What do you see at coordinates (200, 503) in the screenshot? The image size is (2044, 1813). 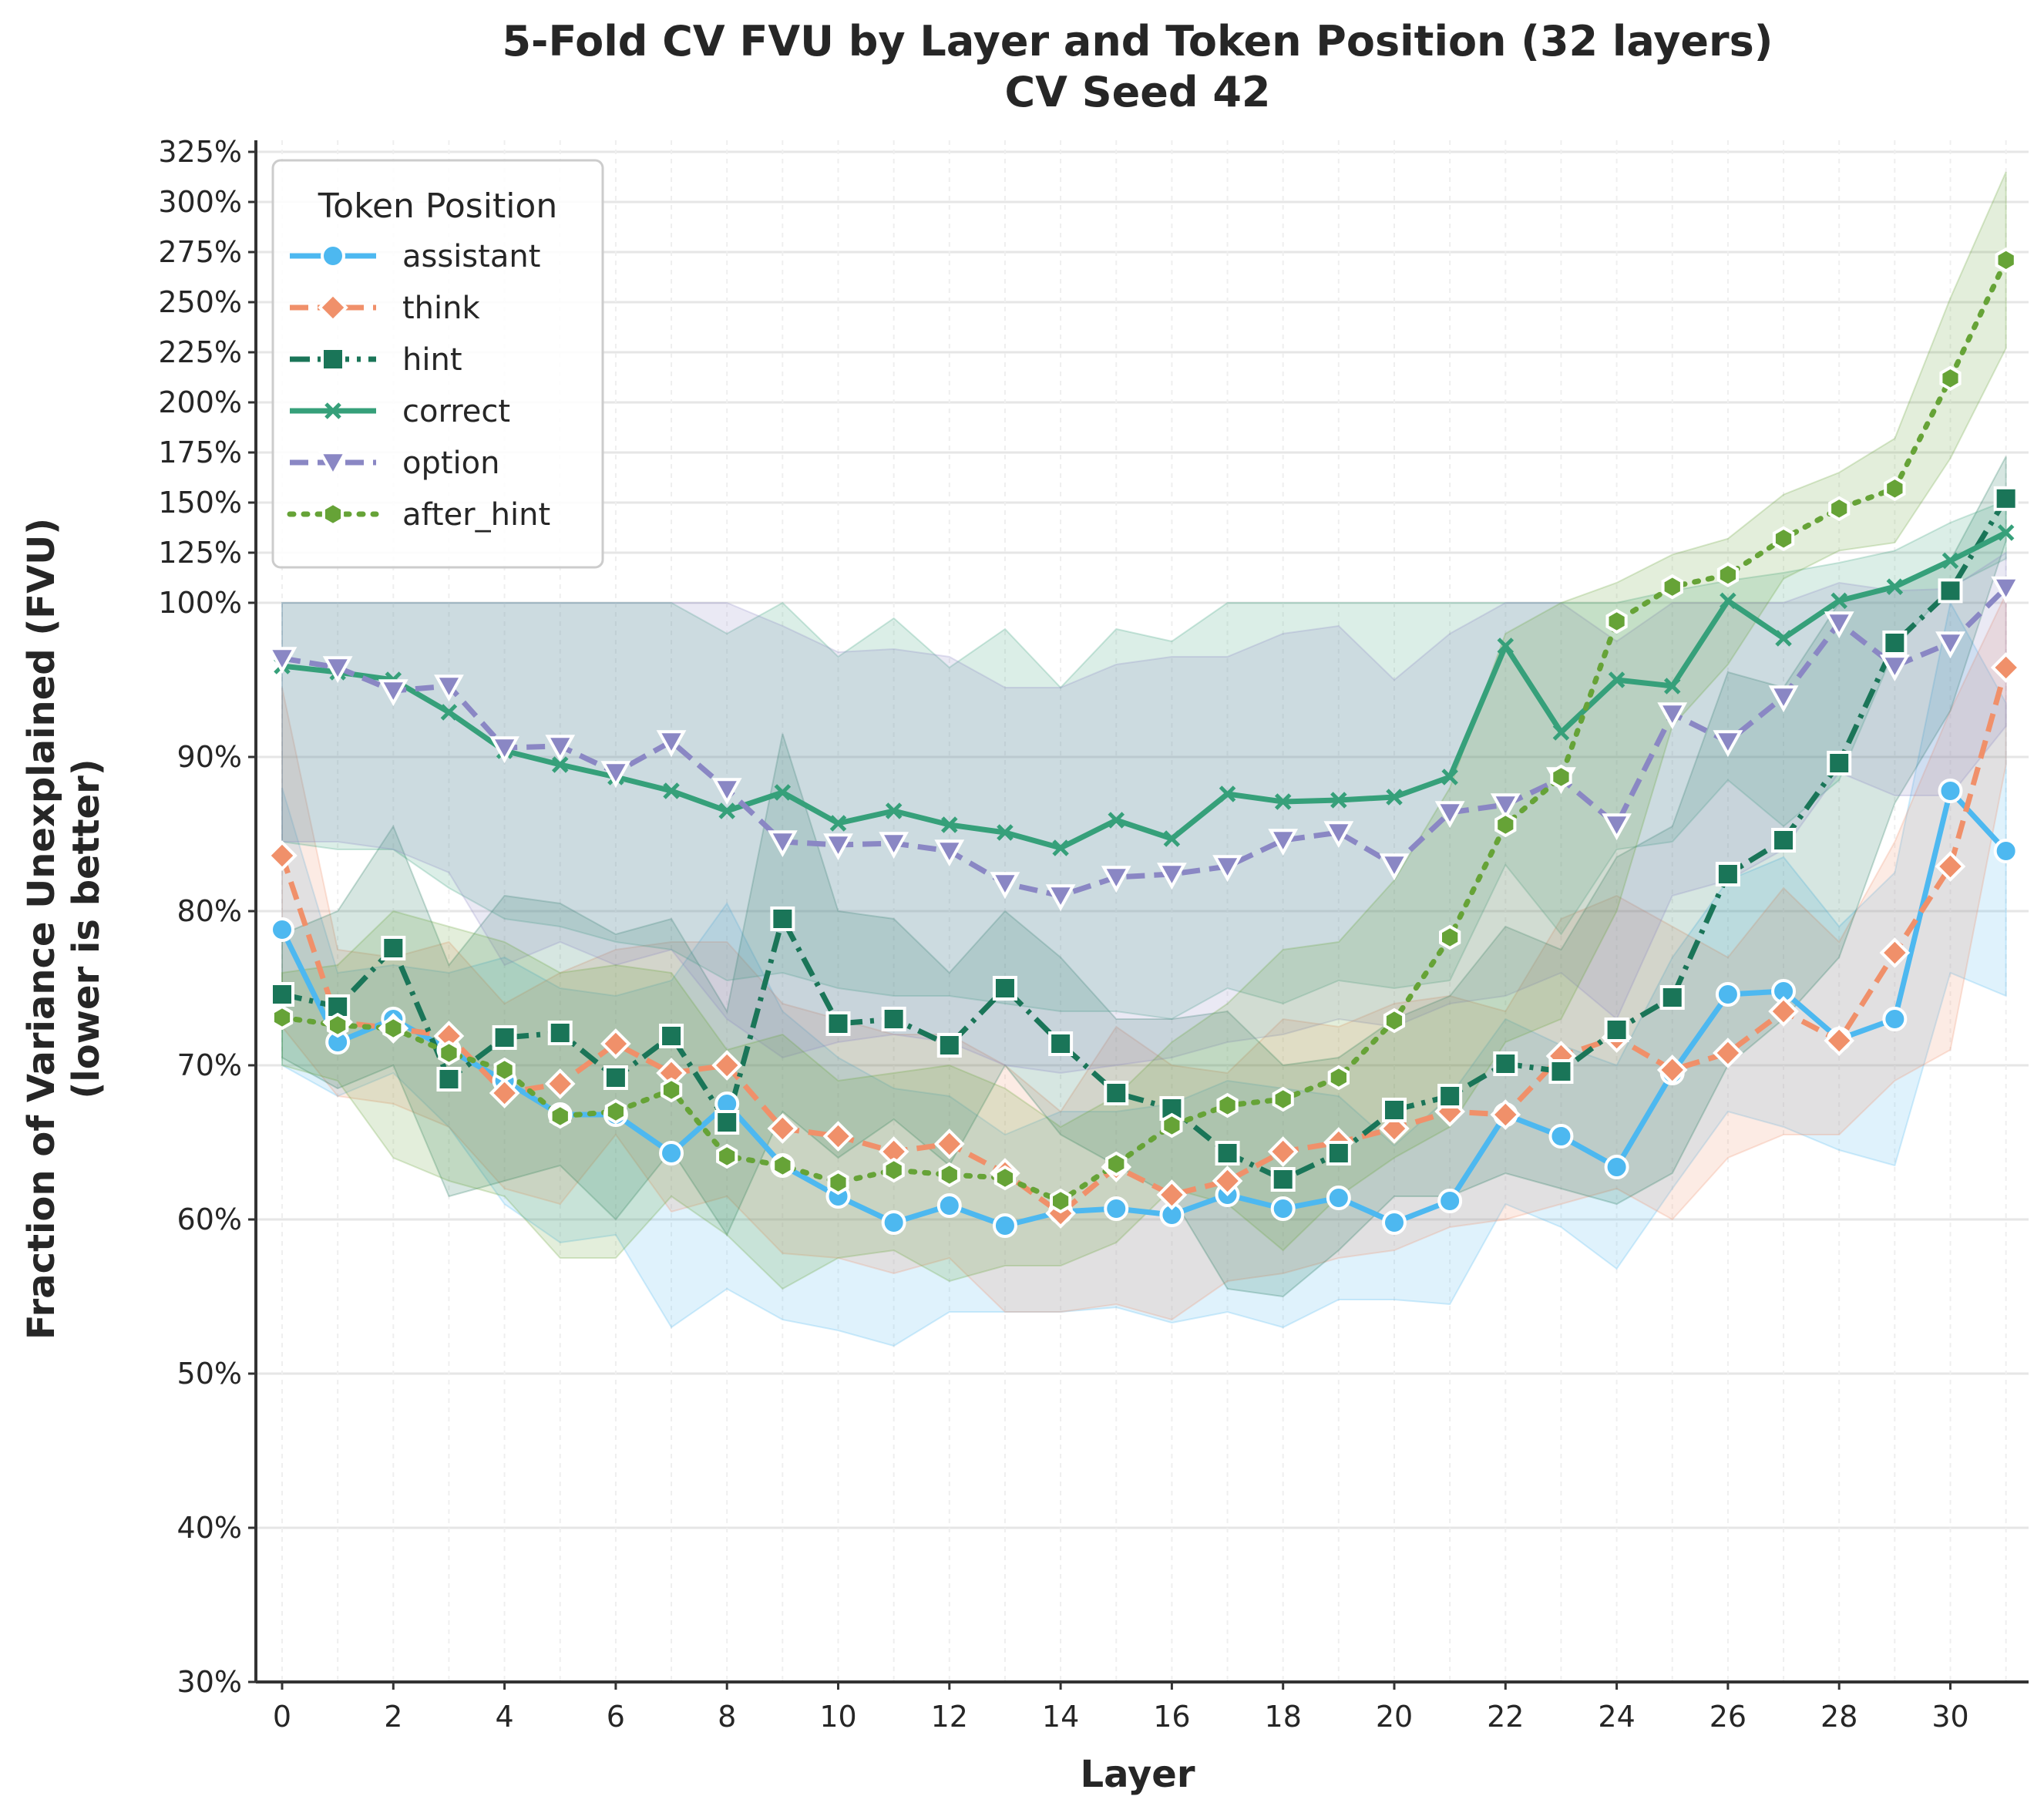 I see `y-tick-label: 150%` at bounding box center [200, 503].